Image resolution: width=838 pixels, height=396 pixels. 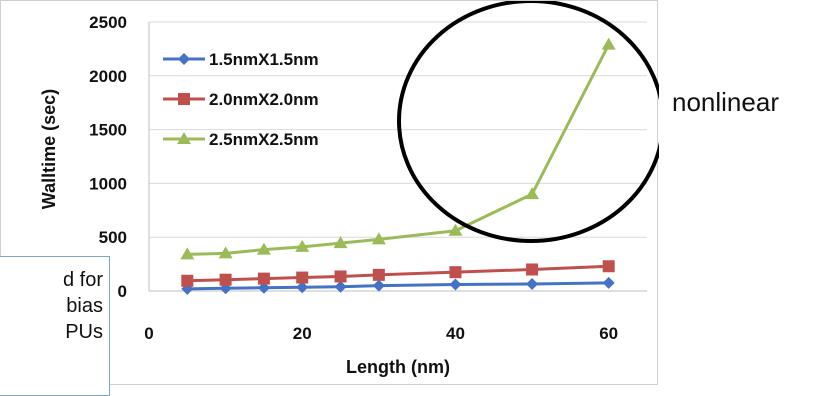 What do you see at coordinates (108, 183) in the screenshot?
I see `y-tick-label: 1000` at bounding box center [108, 183].